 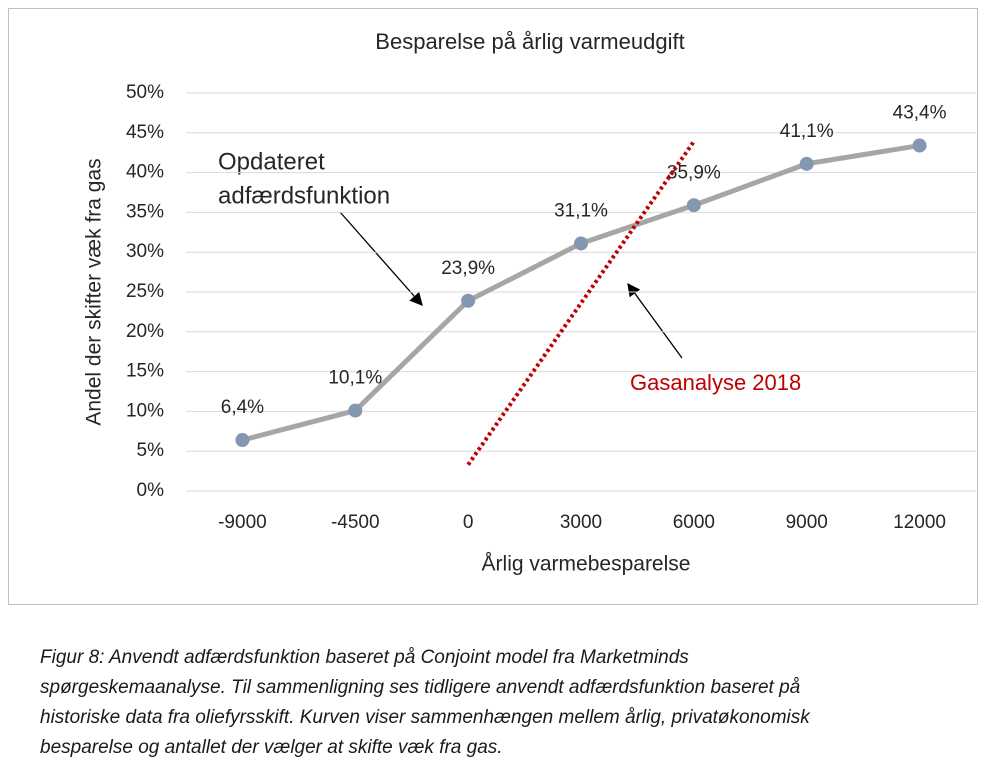 I want to click on annotation: adfærdsfunktion, so click(x=304, y=195).